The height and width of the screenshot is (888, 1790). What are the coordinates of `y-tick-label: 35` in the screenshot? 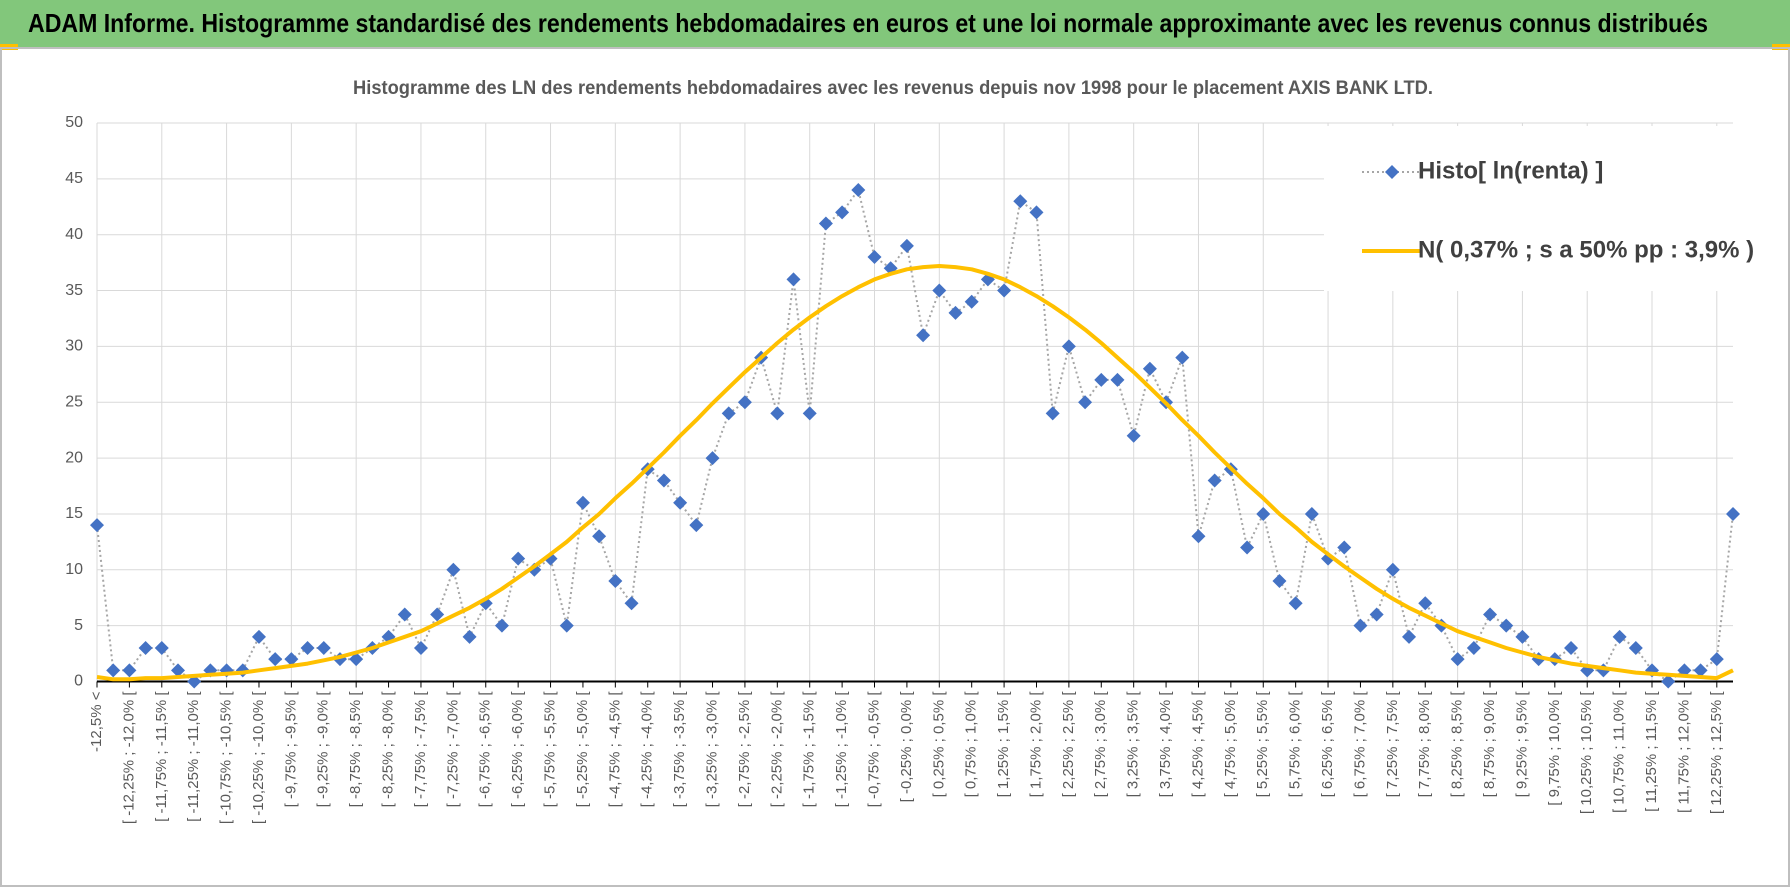 It's located at (74, 290).